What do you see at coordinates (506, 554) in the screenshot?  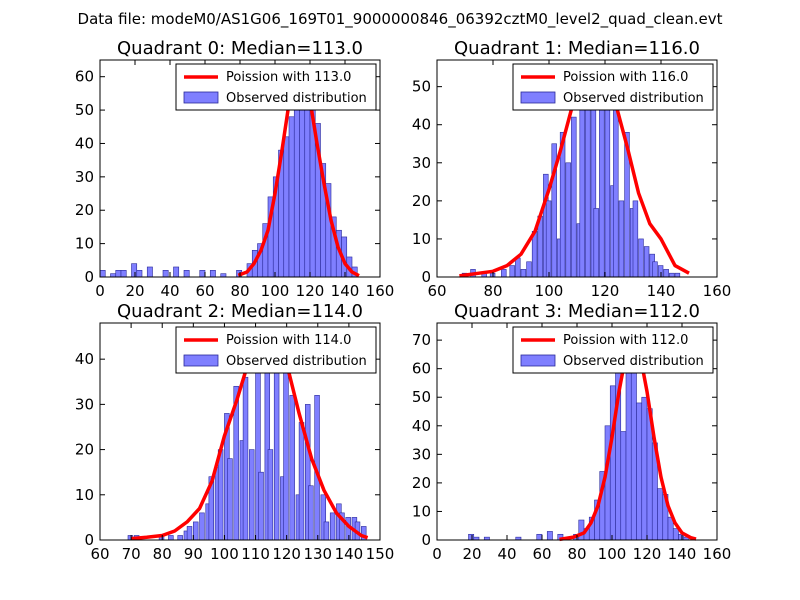 I see `x-tick-label: 40` at bounding box center [506, 554].